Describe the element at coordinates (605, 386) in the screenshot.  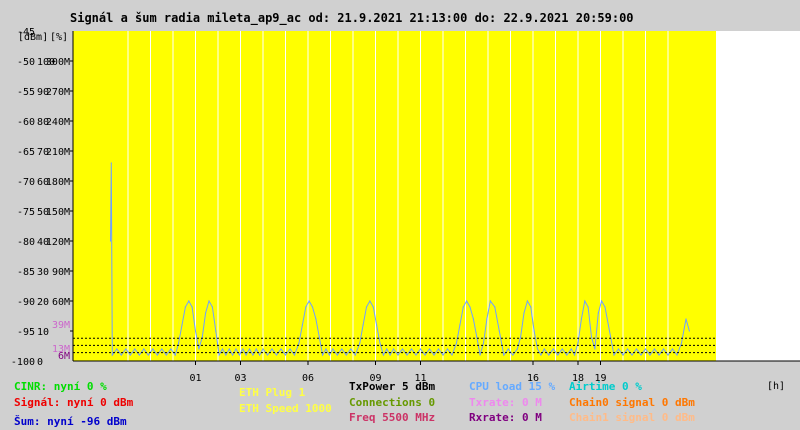
I see `legend-airtime: Airtime 0 %` at that location.